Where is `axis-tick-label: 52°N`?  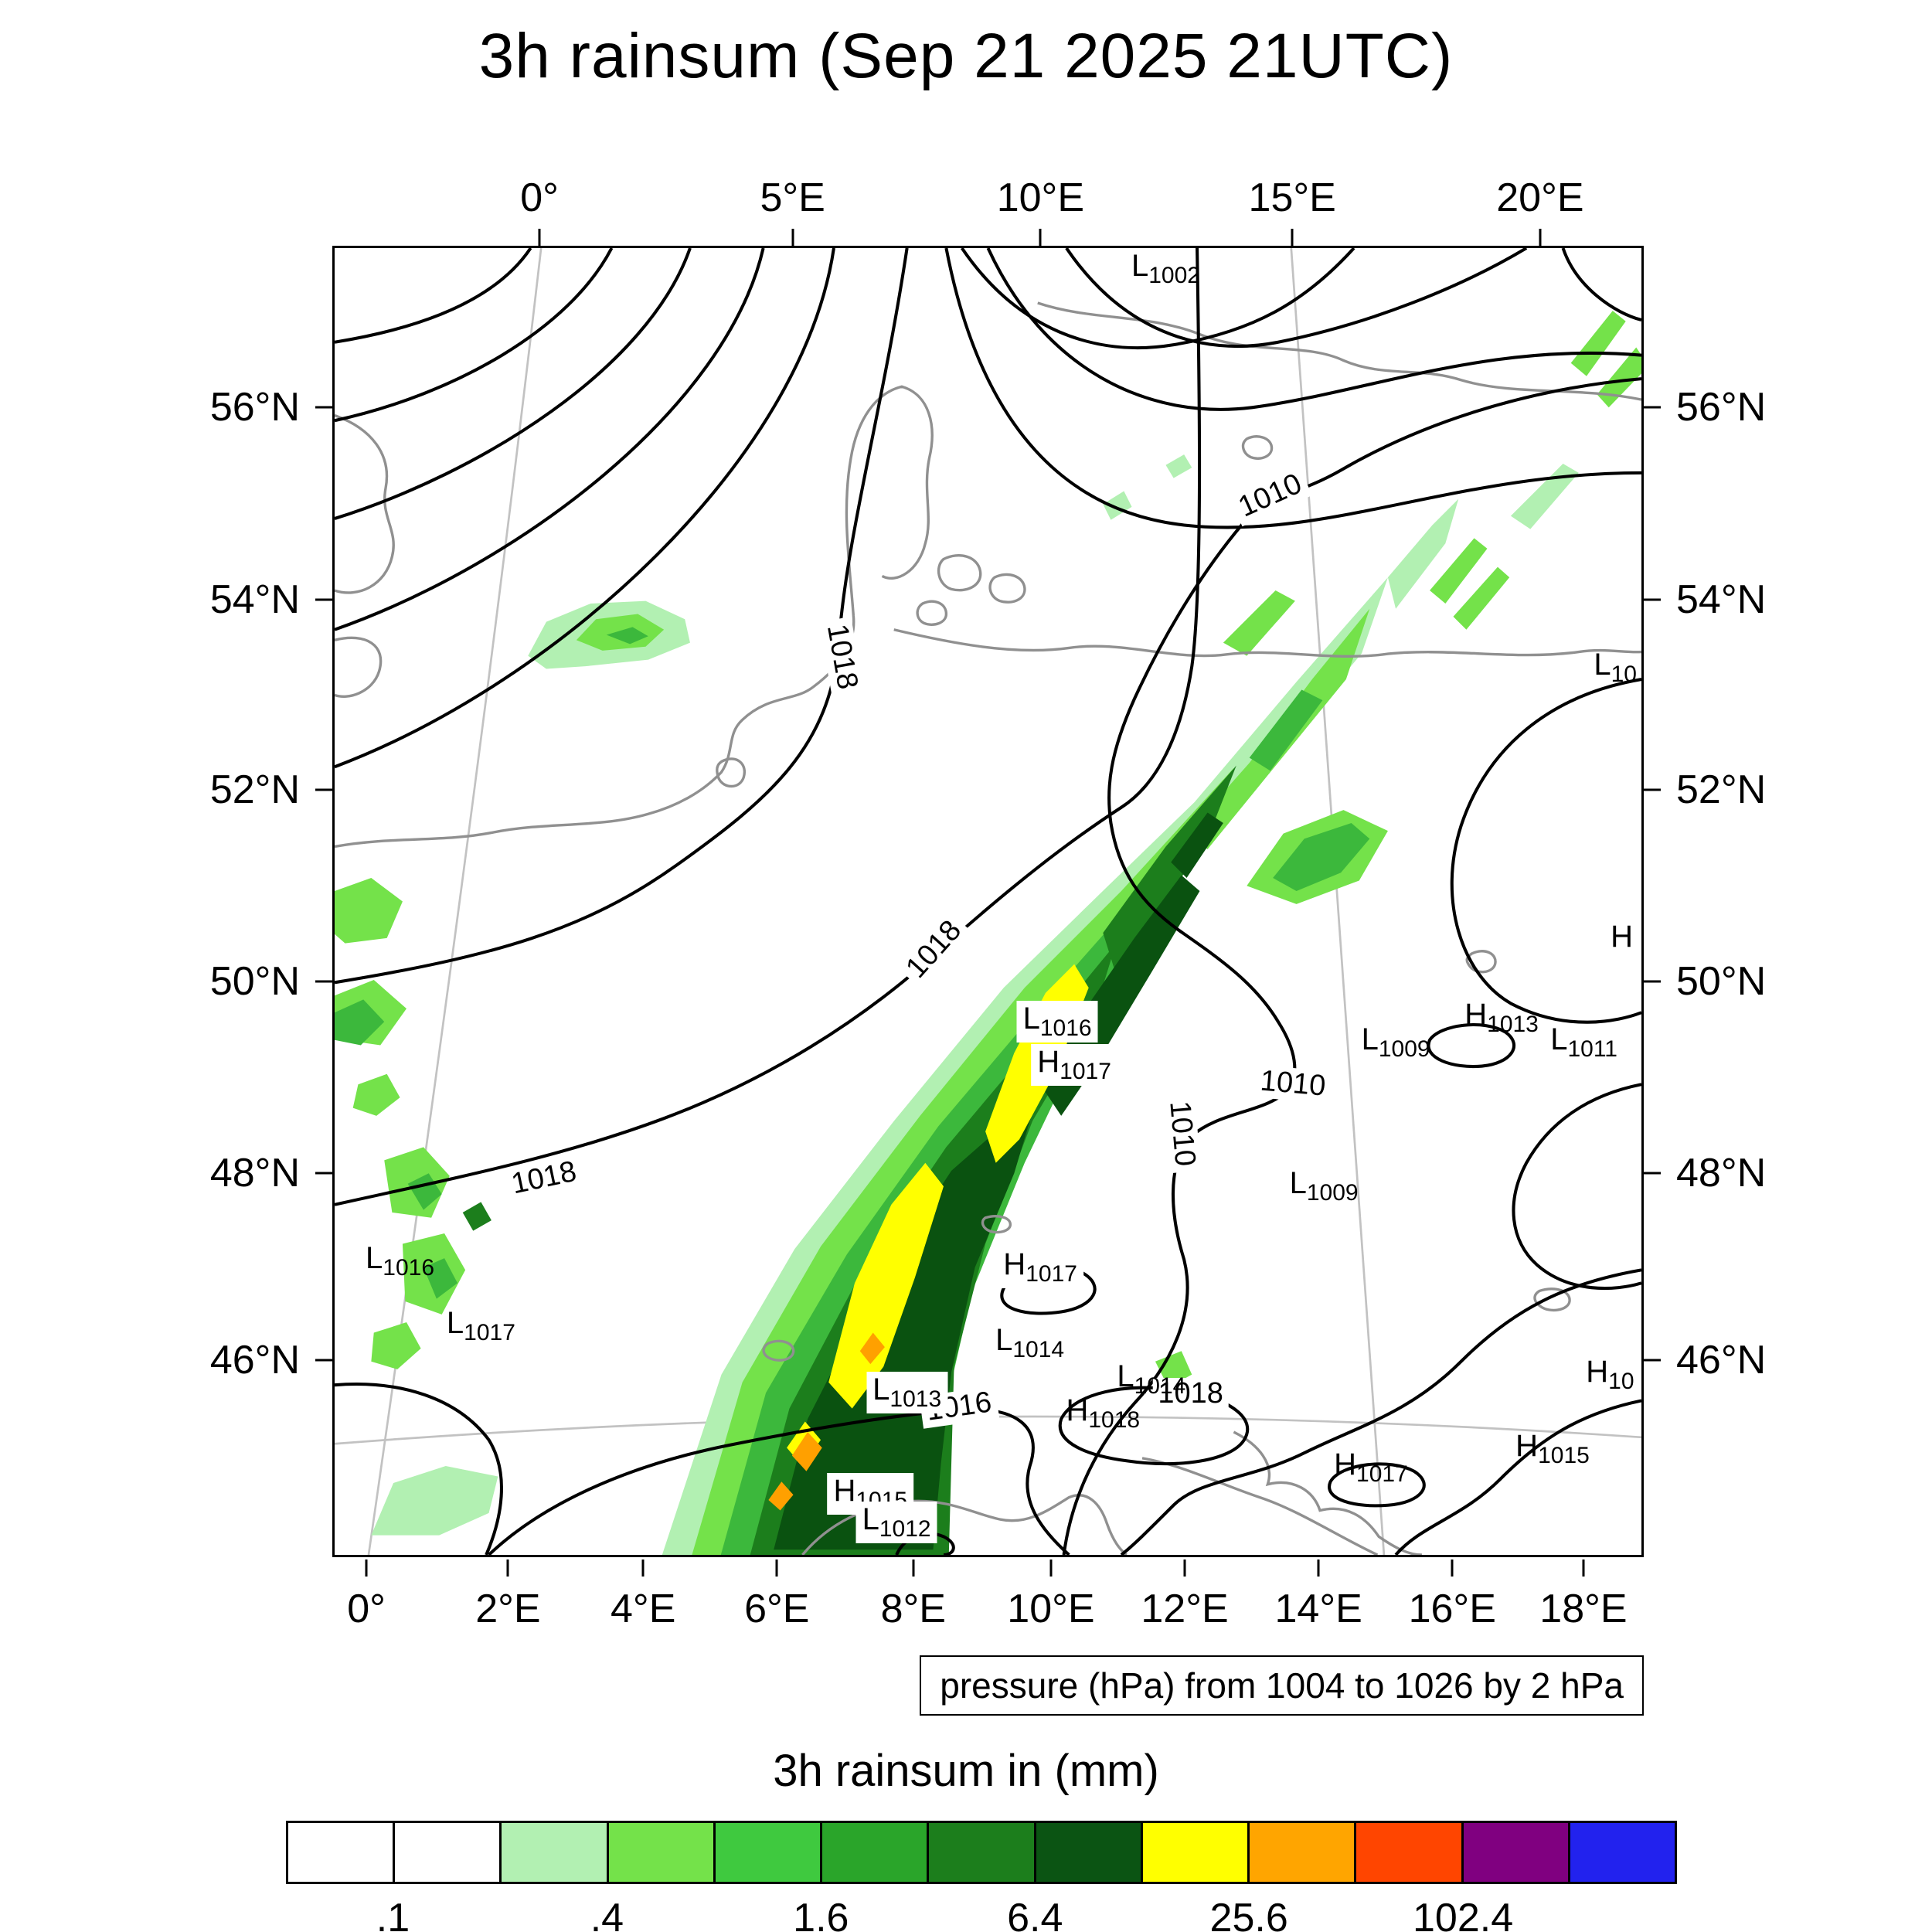
axis-tick-label: 52°N is located at coordinates (255, 790).